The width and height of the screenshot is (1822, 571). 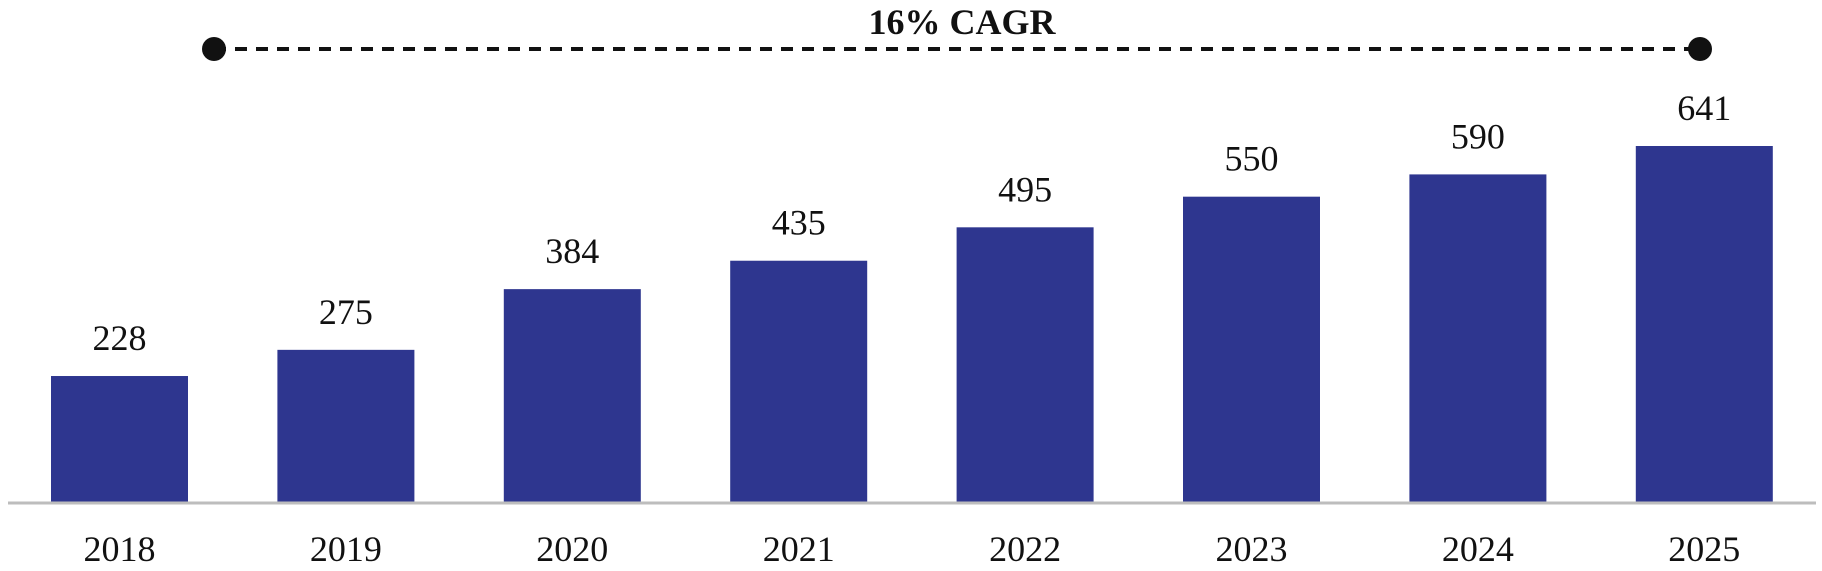 I want to click on x-tick-label-2021: 2021, so click(x=799, y=549).